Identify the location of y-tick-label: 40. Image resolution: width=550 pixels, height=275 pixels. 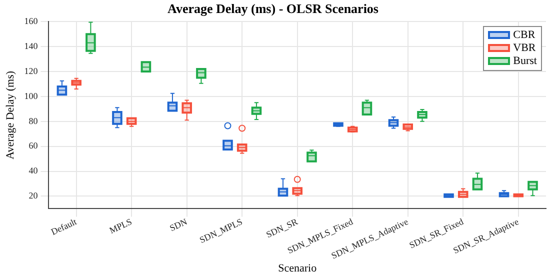
(33, 171).